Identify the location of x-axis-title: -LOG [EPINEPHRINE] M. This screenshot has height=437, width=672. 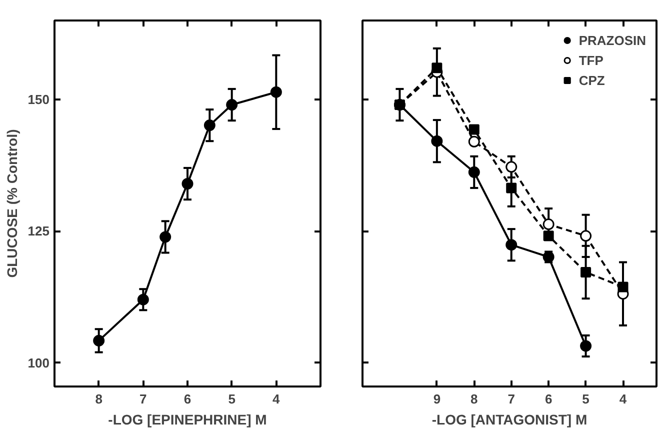
(187, 420).